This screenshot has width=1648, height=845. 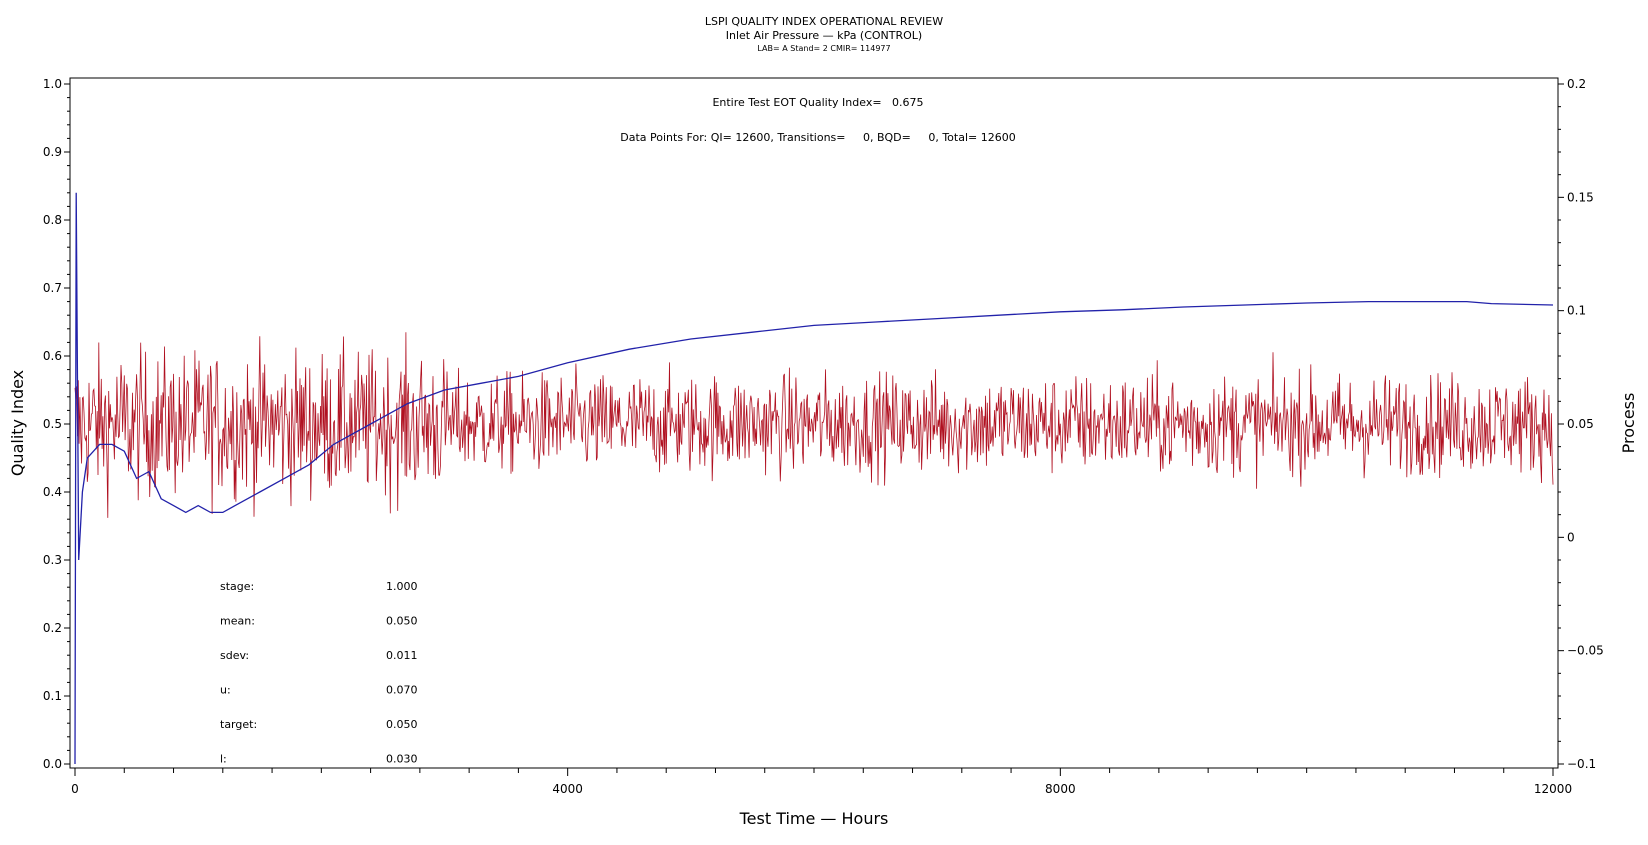 I want to click on chart-subsubtitle: LAB= A Stand= 2 CMIR= 114977, so click(x=823, y=48).